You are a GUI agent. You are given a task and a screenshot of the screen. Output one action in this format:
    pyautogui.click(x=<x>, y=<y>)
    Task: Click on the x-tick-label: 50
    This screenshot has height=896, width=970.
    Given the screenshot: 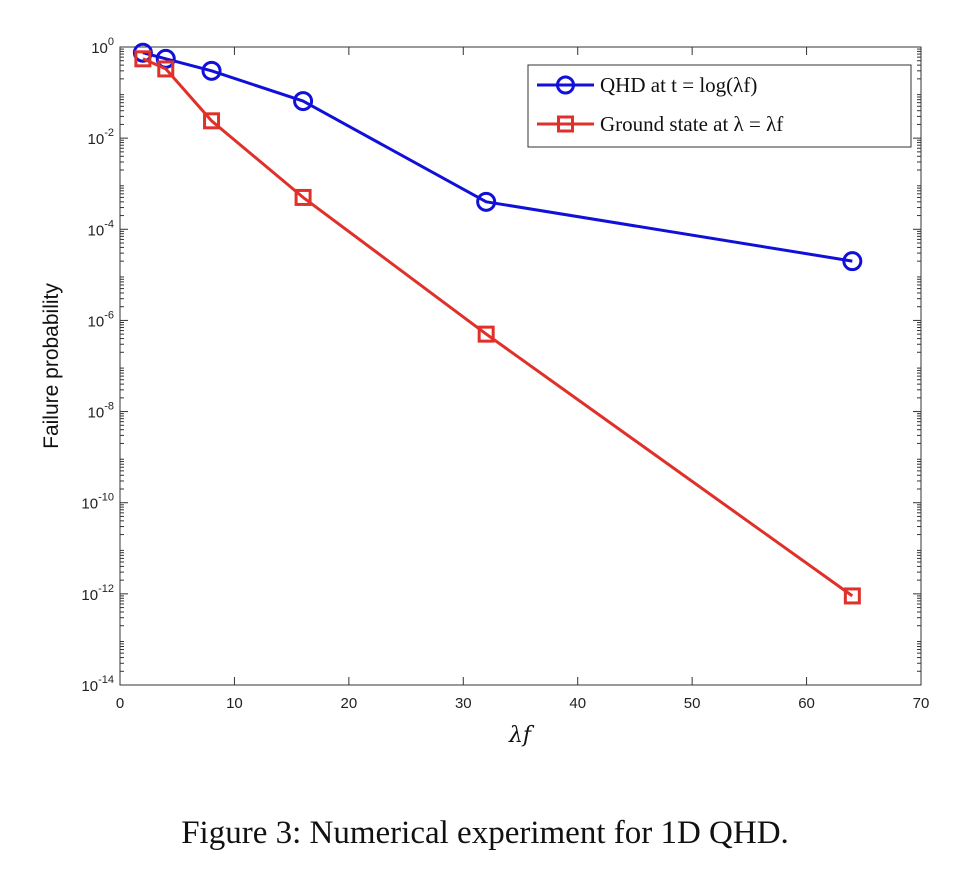 What is the action you would take?
    pyautogui.click(x=692, y=703)
    